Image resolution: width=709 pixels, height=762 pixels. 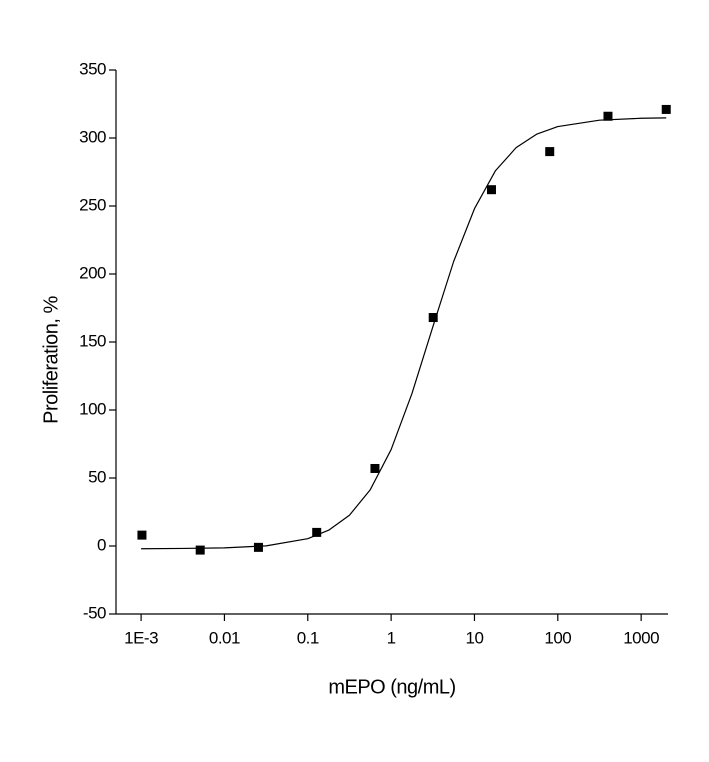 I want to click on y-tick-label: 0, so click(x=101, y=544).